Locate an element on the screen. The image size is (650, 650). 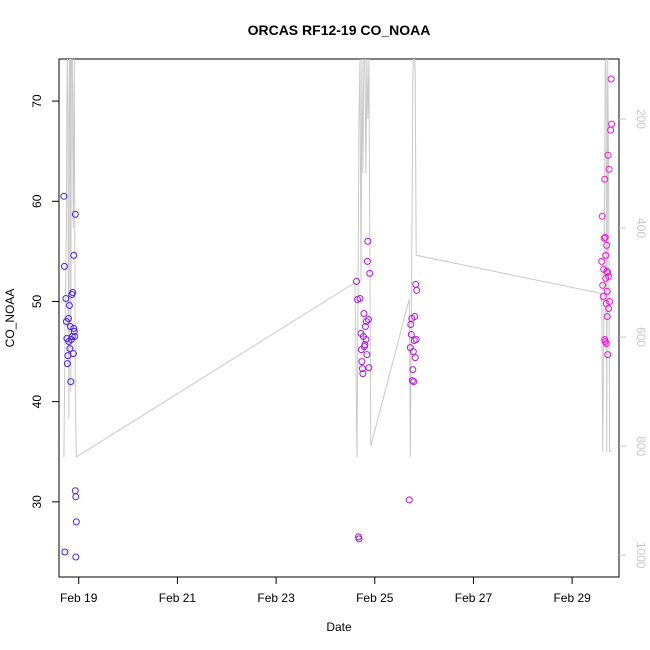
x-tick-label: Feb 23 is located at coordinates (276, 598).